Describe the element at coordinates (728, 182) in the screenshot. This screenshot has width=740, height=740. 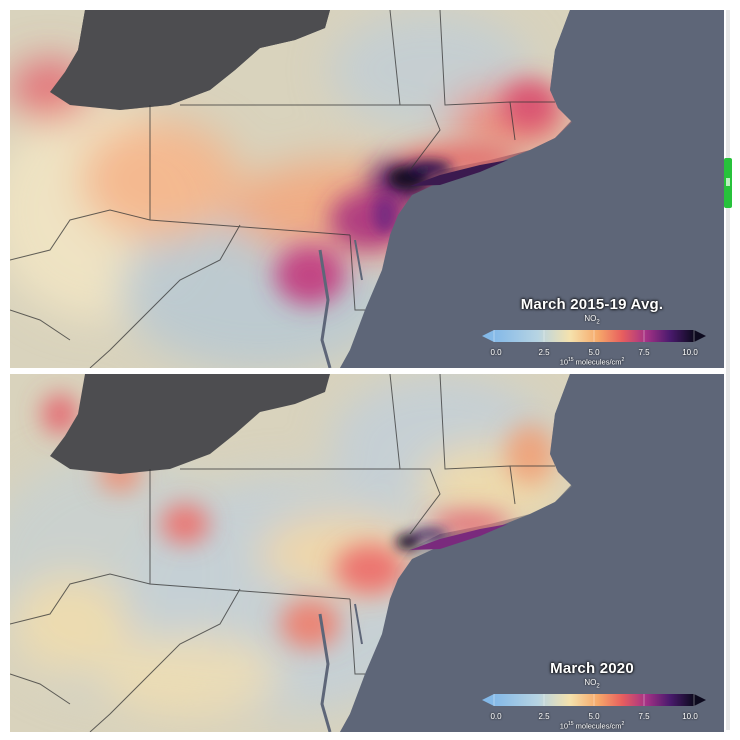
I see `scrollbar-grip-icon` at that location.